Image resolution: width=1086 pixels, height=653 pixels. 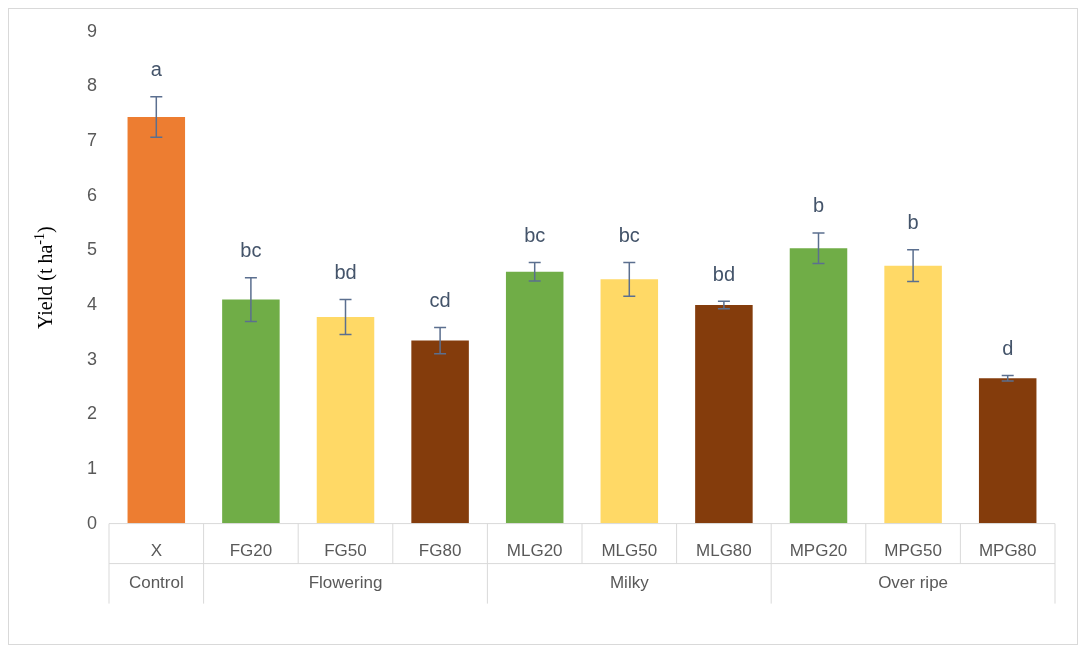 What do you see at coordinates (91, 249) in the screenshot?
I see `y-tick-label: 5` at bounding box center [91, 249].